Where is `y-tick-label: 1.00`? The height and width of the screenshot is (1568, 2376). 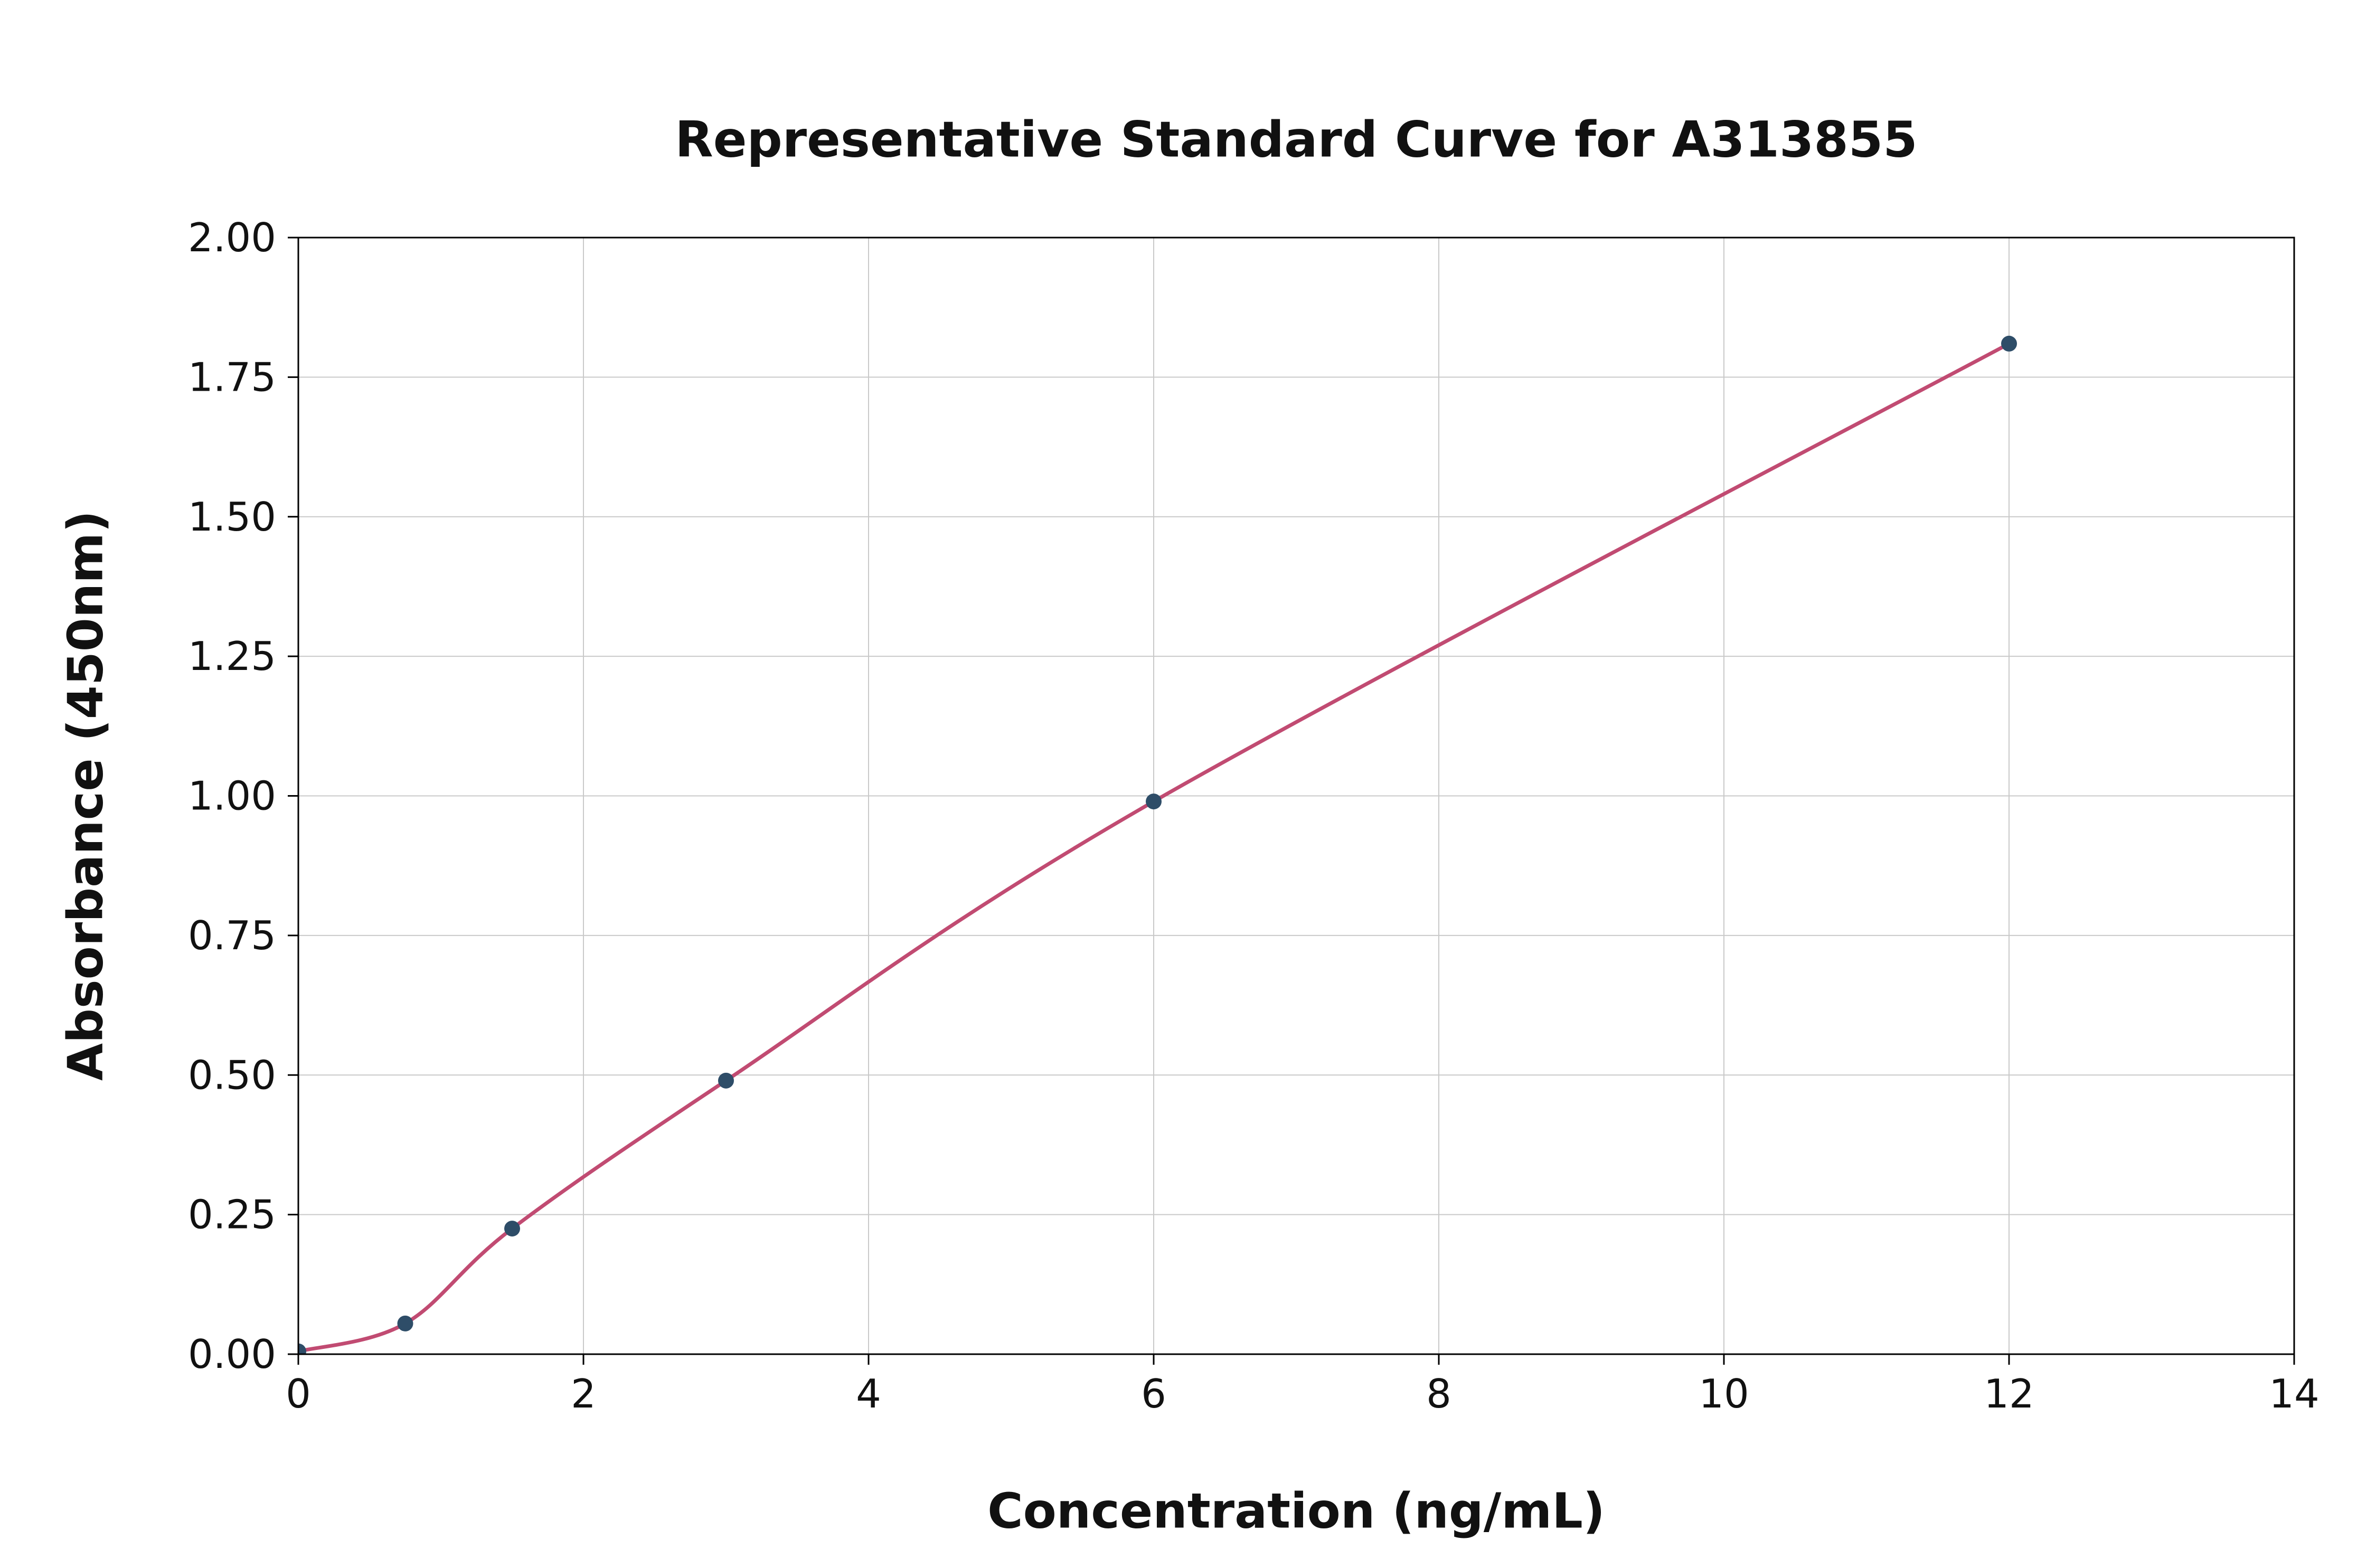
y-tick-label: 1.00 is located at coordinates (232, 796).